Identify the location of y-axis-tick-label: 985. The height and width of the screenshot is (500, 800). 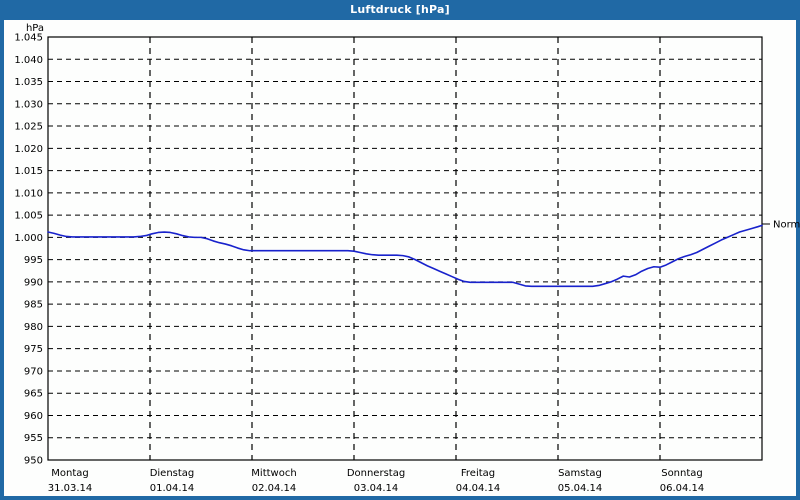
(33, 305).